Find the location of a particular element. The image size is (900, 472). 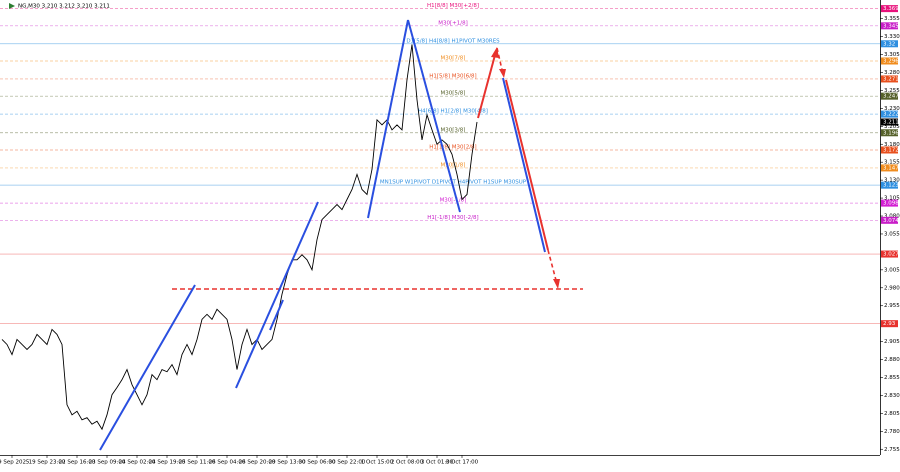

price-tag-label: 3.271 is located at coordinates (891, 79).